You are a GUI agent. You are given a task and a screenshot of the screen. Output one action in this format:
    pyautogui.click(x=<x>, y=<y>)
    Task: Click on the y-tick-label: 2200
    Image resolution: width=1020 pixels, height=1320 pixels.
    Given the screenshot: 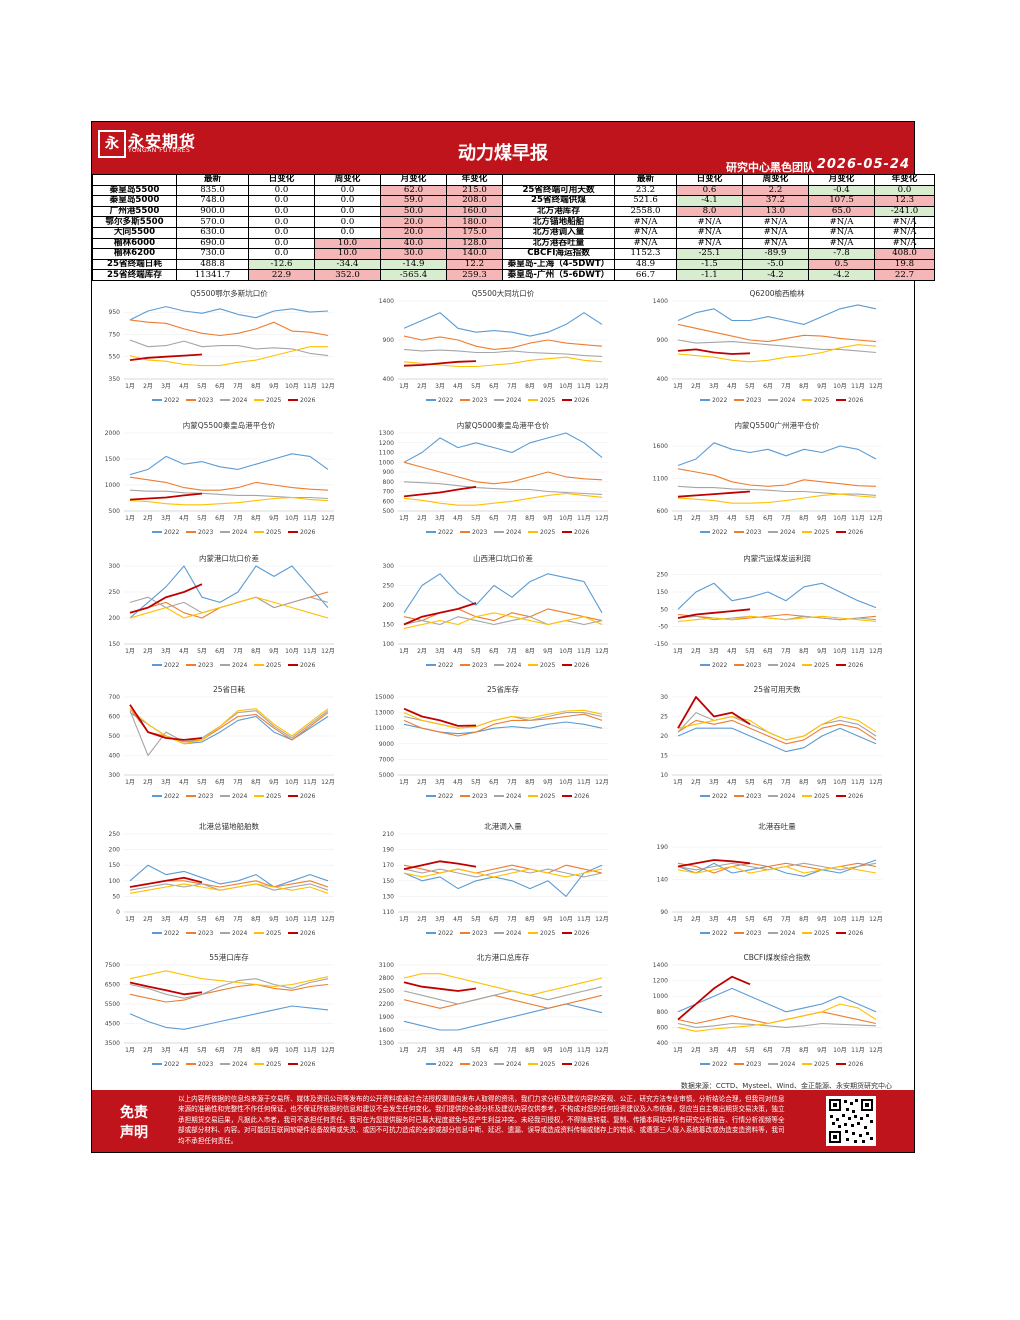 What is the action you would take?
    pyautogui.click(x=386, y=1004)
    